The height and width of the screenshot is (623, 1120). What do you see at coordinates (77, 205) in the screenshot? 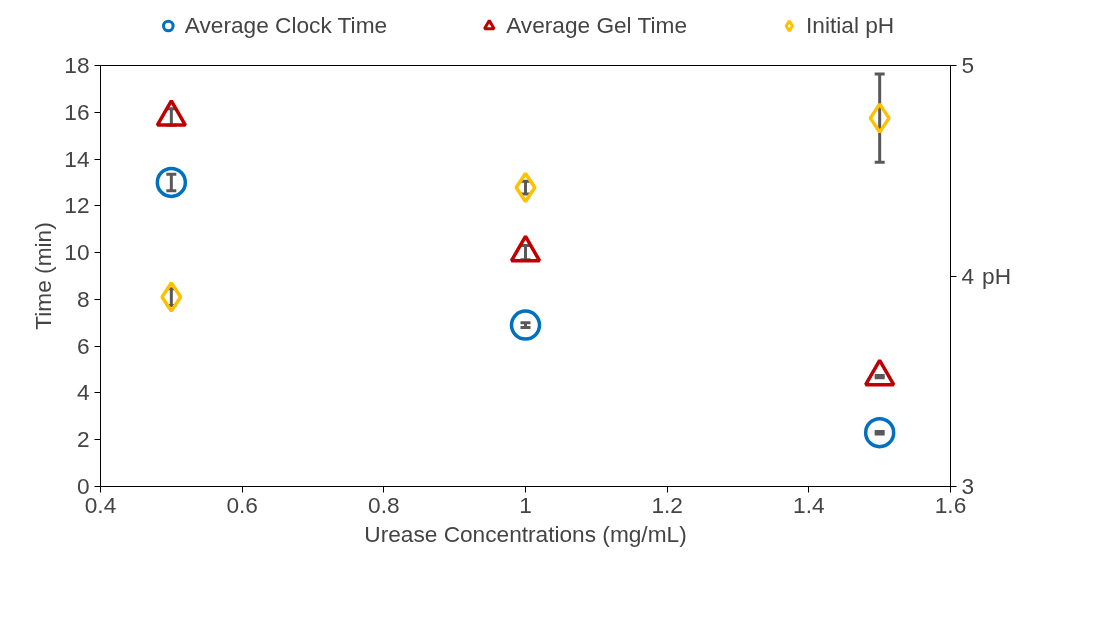
I see `y-tick-label: 12` at bounding box center [77, 205].